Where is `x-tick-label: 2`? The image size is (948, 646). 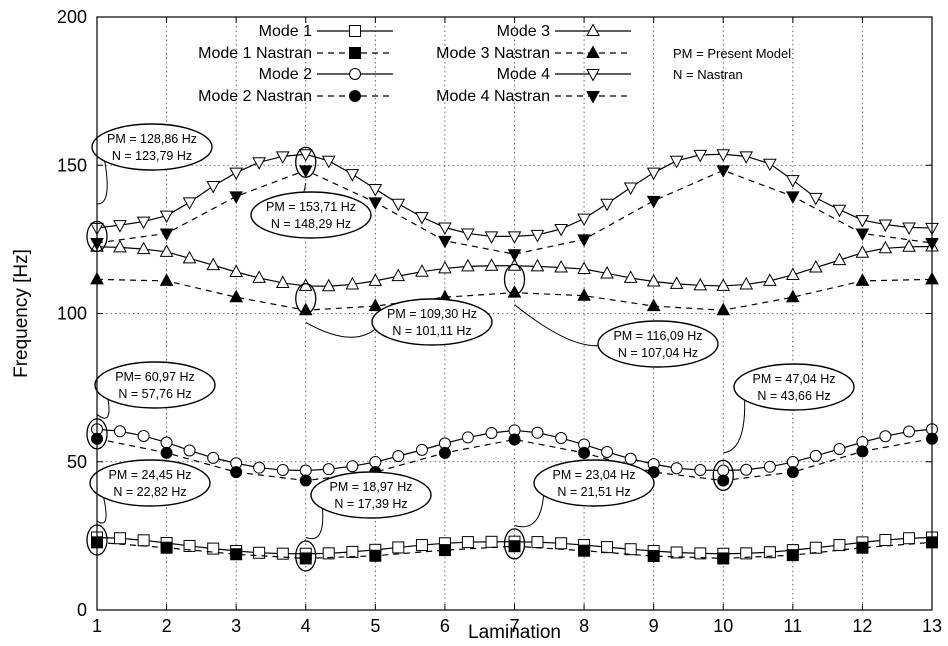 x-tick-label: 2 is located at coordinates (167, 626).